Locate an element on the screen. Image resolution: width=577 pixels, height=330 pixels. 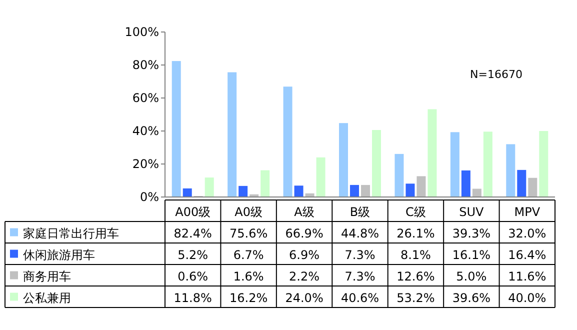
x-tick-label: B级 is located at coordinates (360, 211).